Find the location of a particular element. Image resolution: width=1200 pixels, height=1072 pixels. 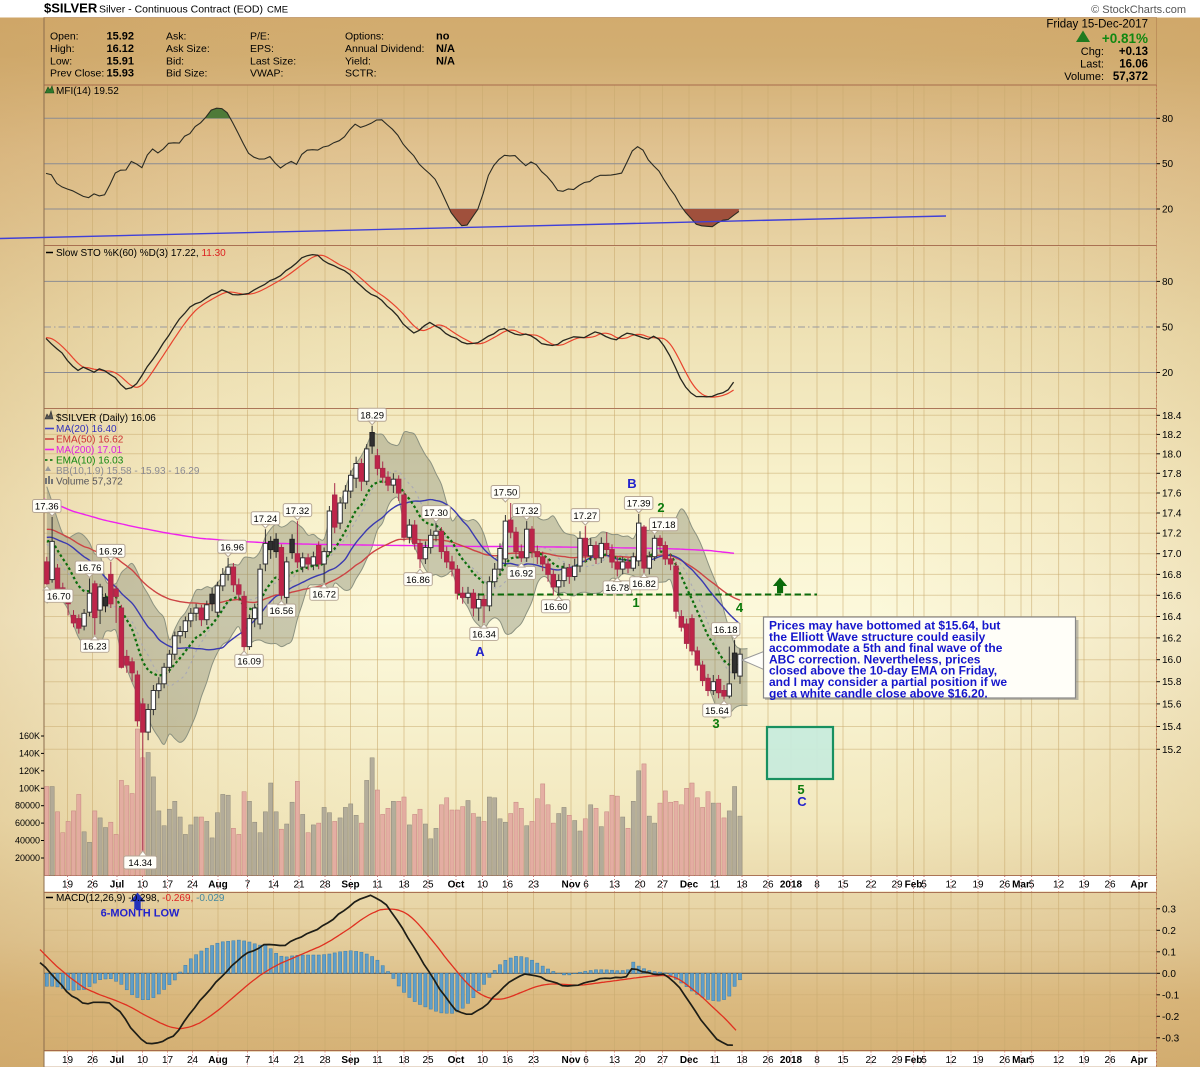

svg-text: 17.18 is located at coordinates (664, 525).